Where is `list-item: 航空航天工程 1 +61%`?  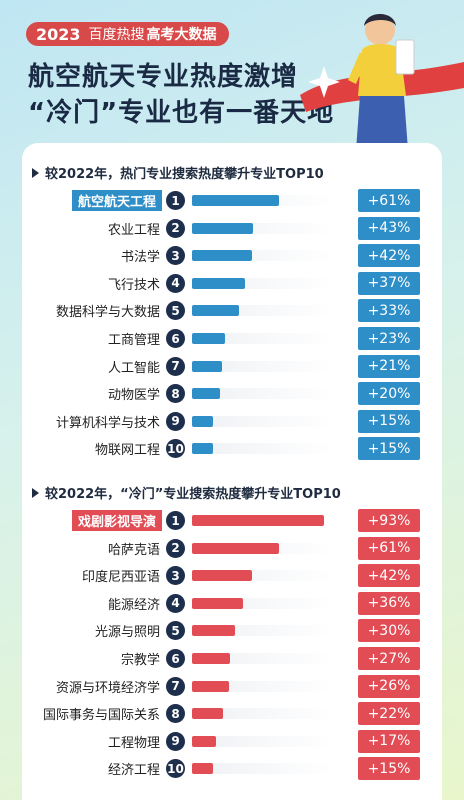
list-item: 航空航天工程 1 +61% is located at coordinates (232, 200).